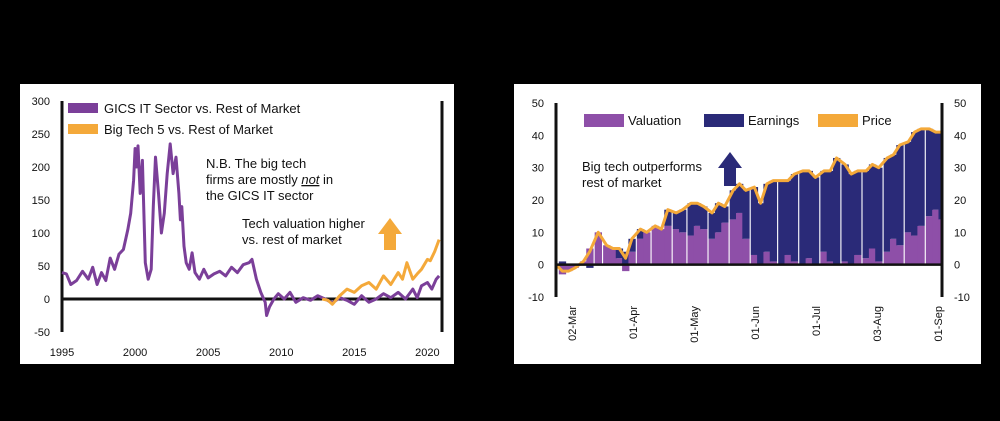  Describe the element at coordinates (960, 201) in the screenshot. I see `y-tick-label-right: 20` at that location.